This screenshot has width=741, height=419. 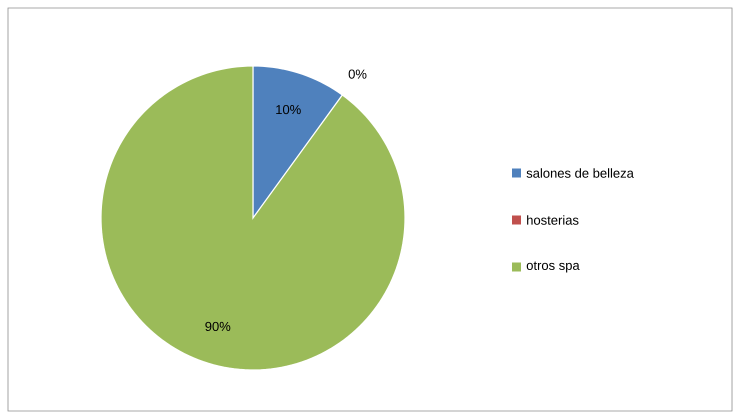 What do you see at coordinates (552, 220) in the screenshot?
I see `legend-label: hosterias` at bounding box center [552, 220].